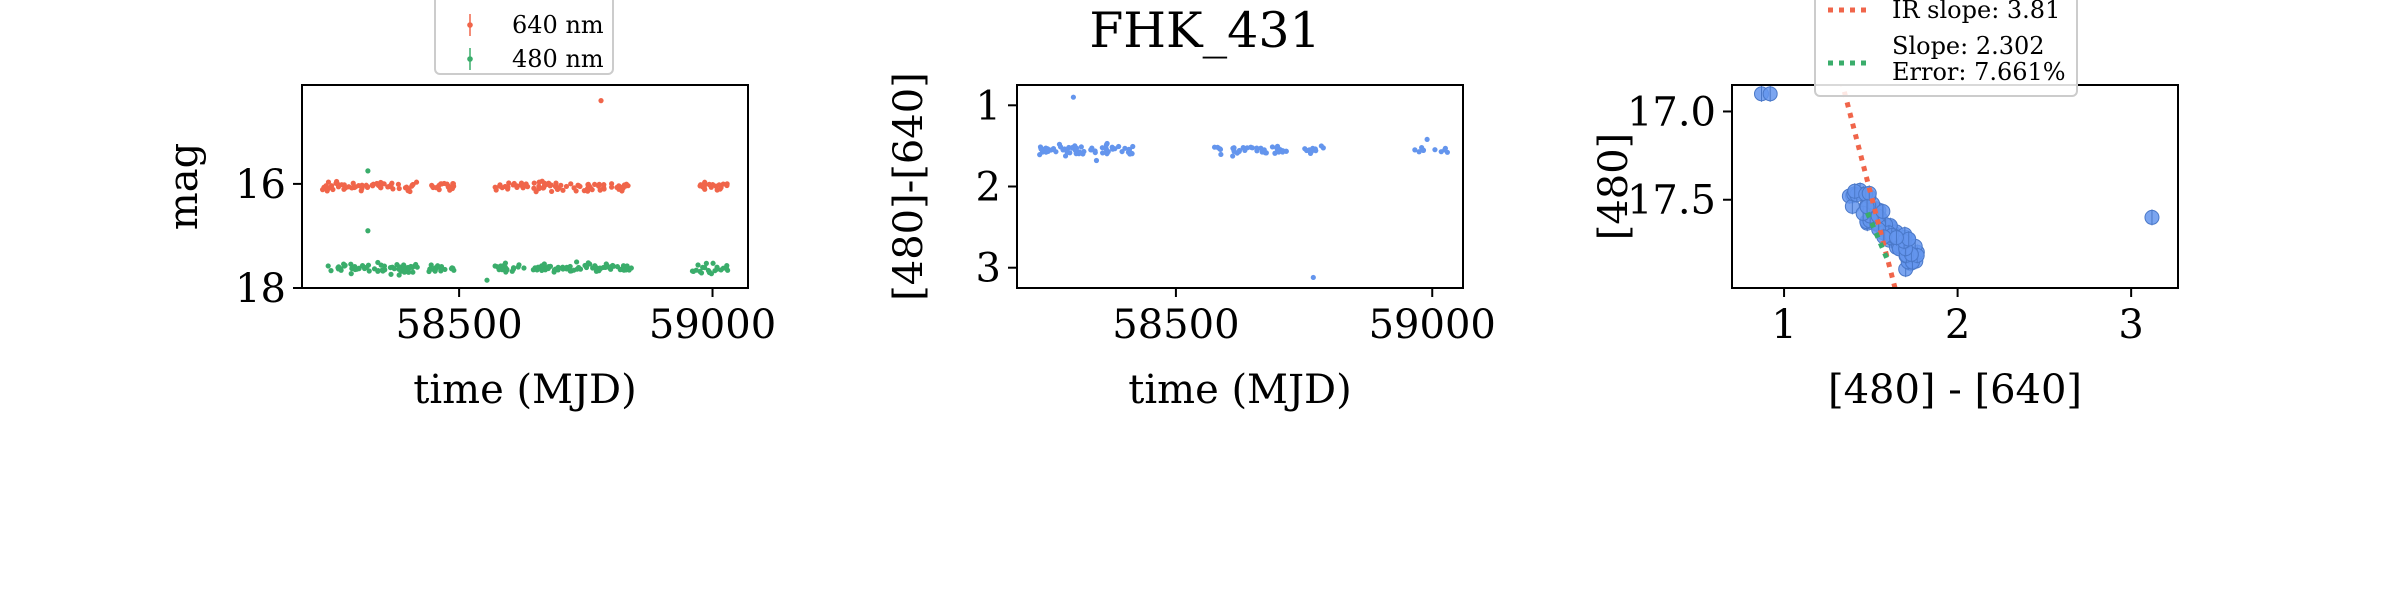 Image resolution: width=2400 pixels, height=600 pixels. I want to click on legend-box, so click(1946, 48).